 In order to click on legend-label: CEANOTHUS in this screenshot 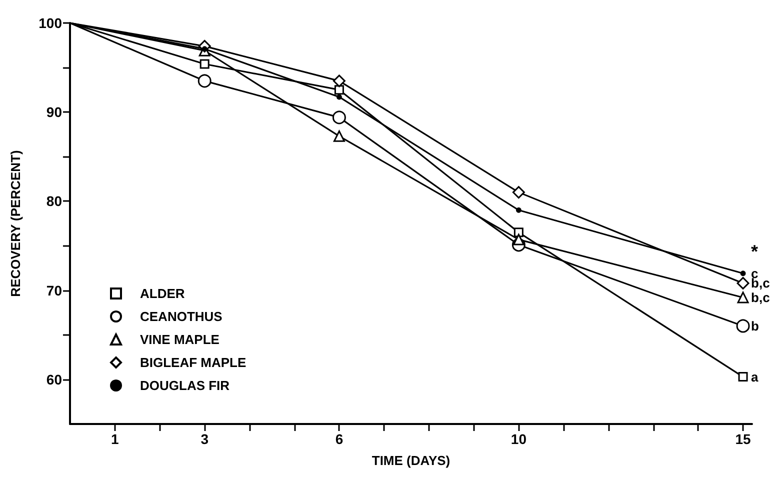, I will do `click(181, 316)`.